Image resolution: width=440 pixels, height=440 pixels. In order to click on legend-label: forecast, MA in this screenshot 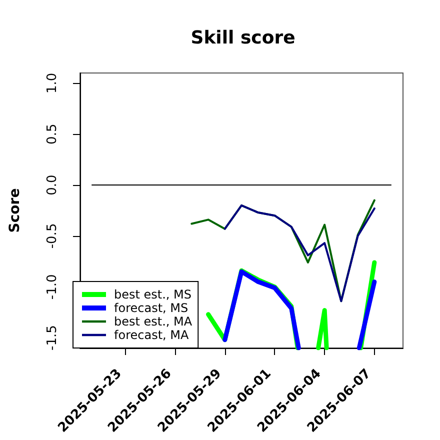, I will do `click(152, 335)`.